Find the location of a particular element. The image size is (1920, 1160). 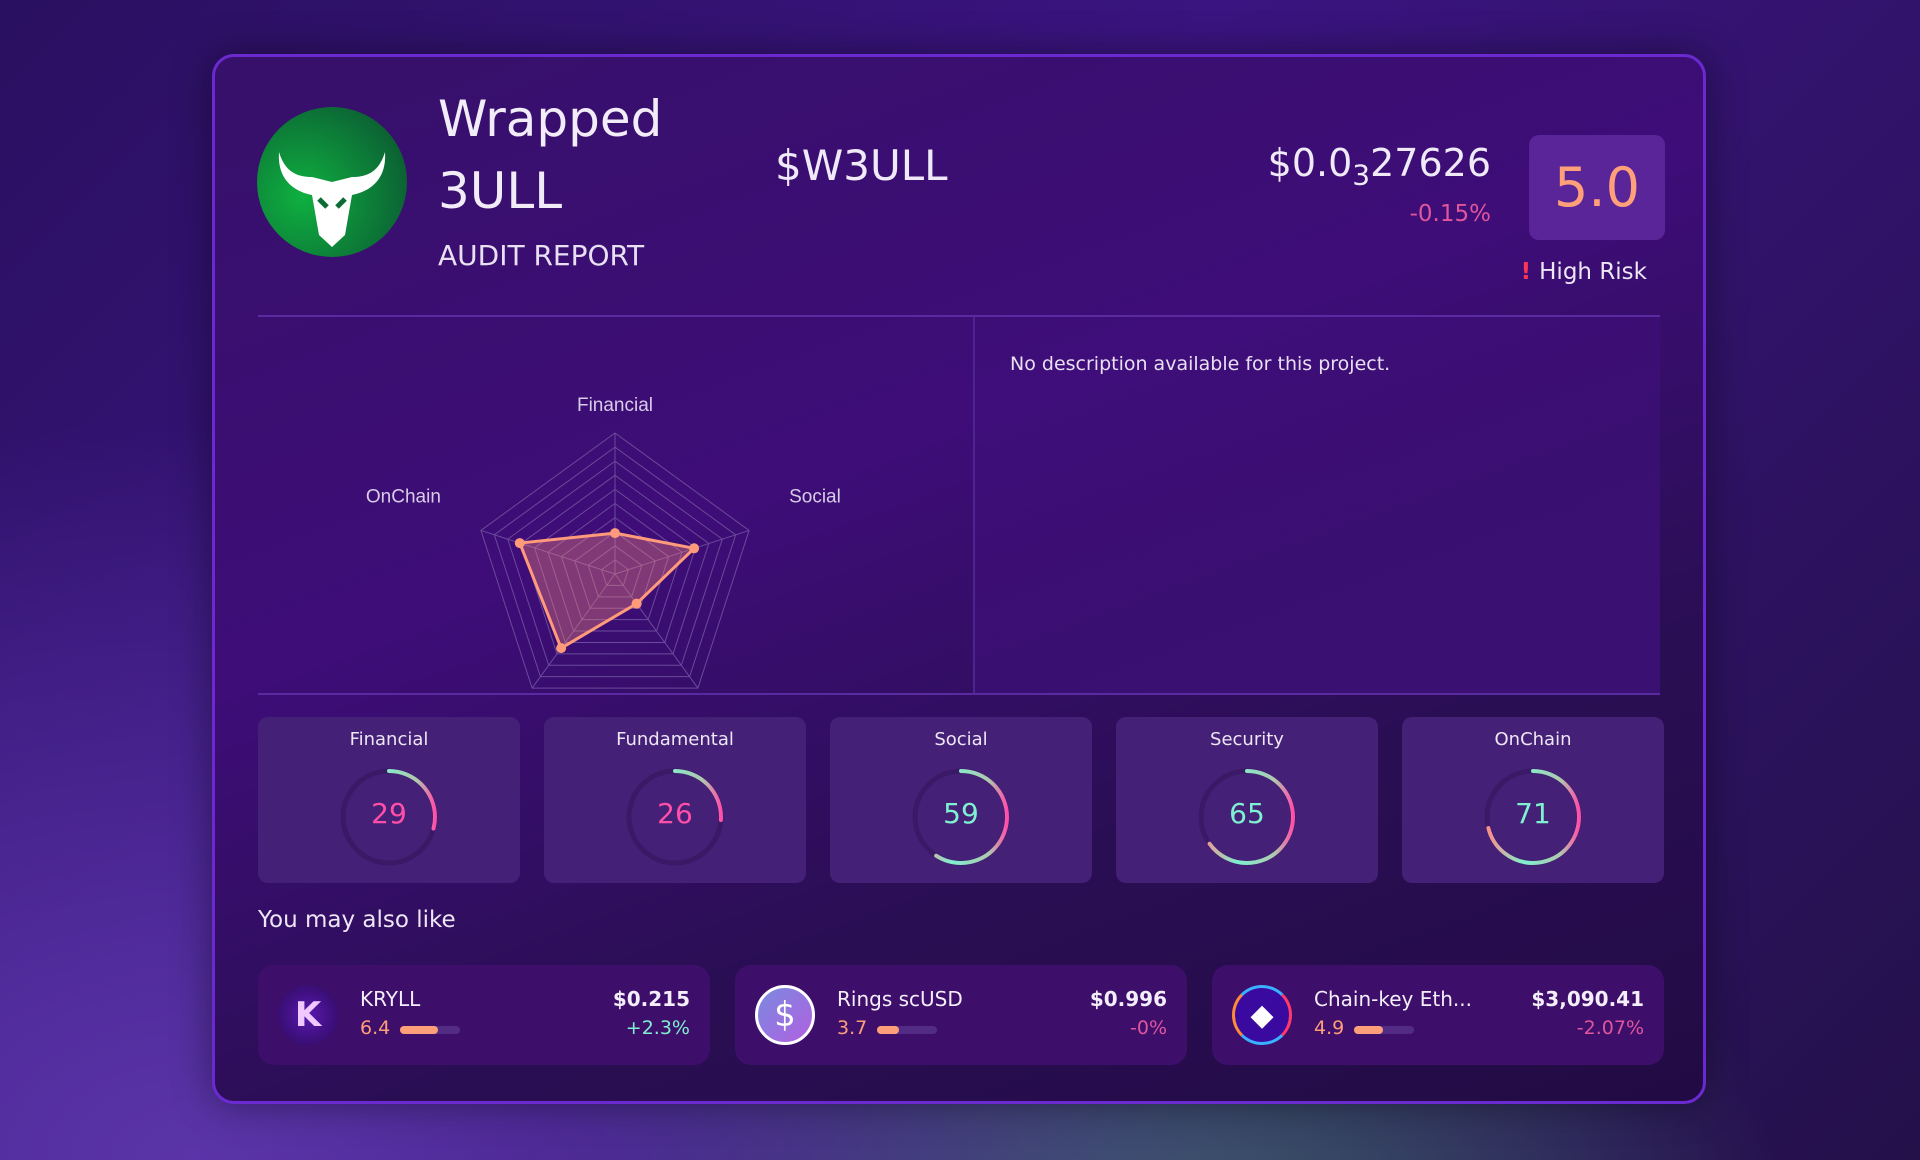

token-rating: 6.4 is located at coordinates (375, 1028).